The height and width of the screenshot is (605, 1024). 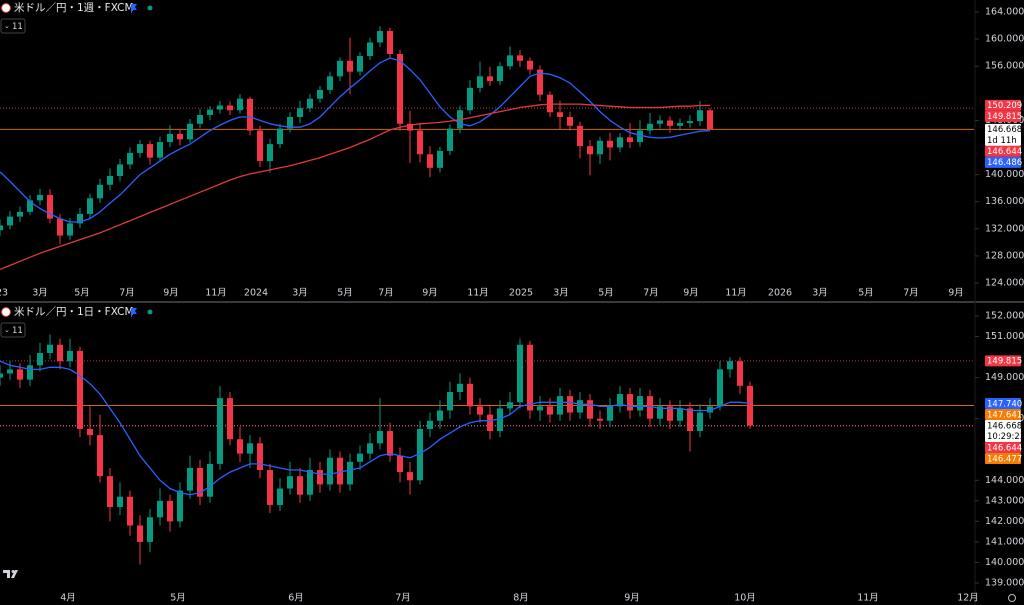 What do you see at coordinates (478, 293) in the screenshot?
I see `x-tick-label: 11月` at bounding box center [478, 293].